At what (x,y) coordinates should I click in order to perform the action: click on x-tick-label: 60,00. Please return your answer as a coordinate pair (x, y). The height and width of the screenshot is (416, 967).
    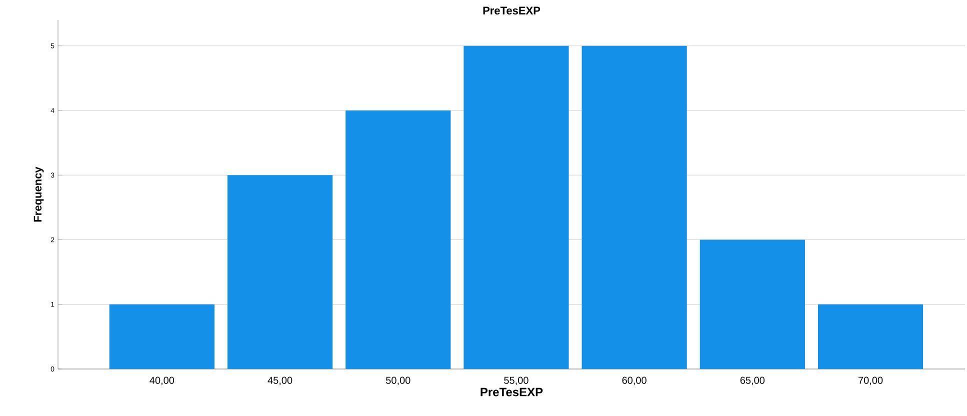
    Looking at the image, I should click on (634, 381).